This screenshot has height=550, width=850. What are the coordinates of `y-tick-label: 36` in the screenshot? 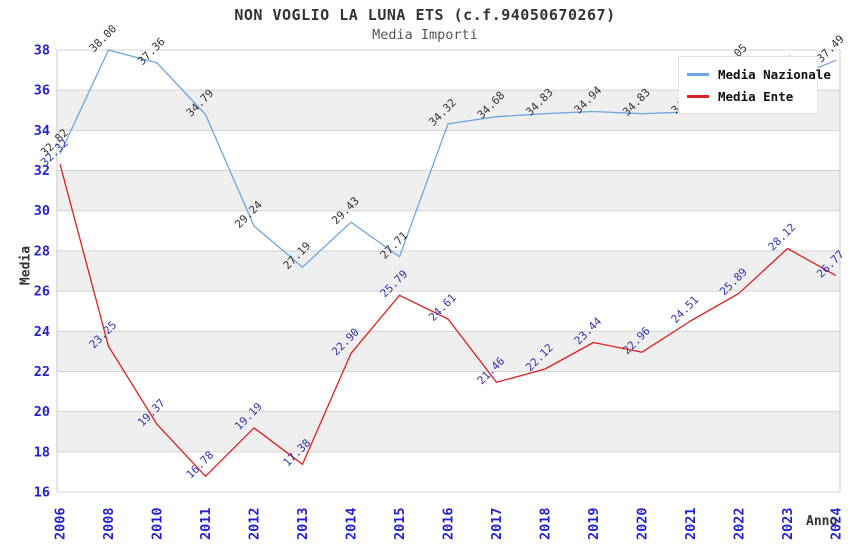 It's located at (42, 91).